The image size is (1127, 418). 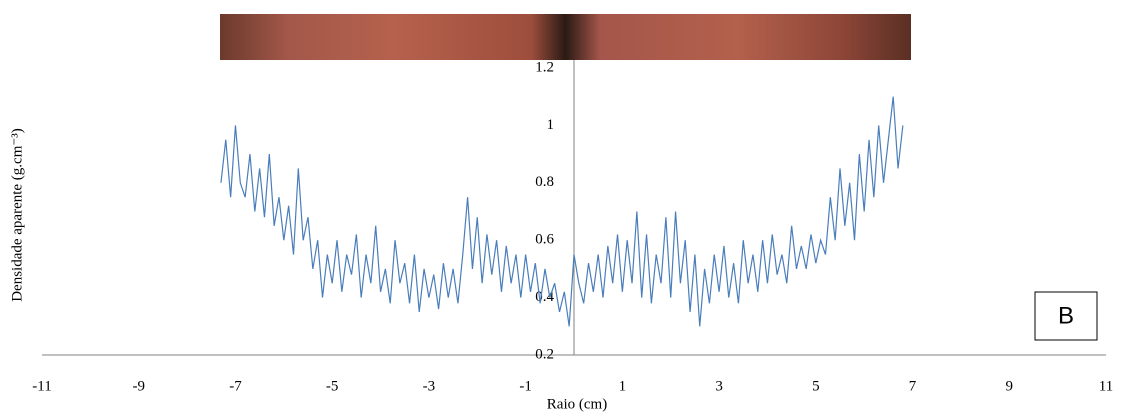 What do you see at coordinates (429, 386) in the screenshot?
I see `x-tick-label: -3` at bounding box center [429, 386].